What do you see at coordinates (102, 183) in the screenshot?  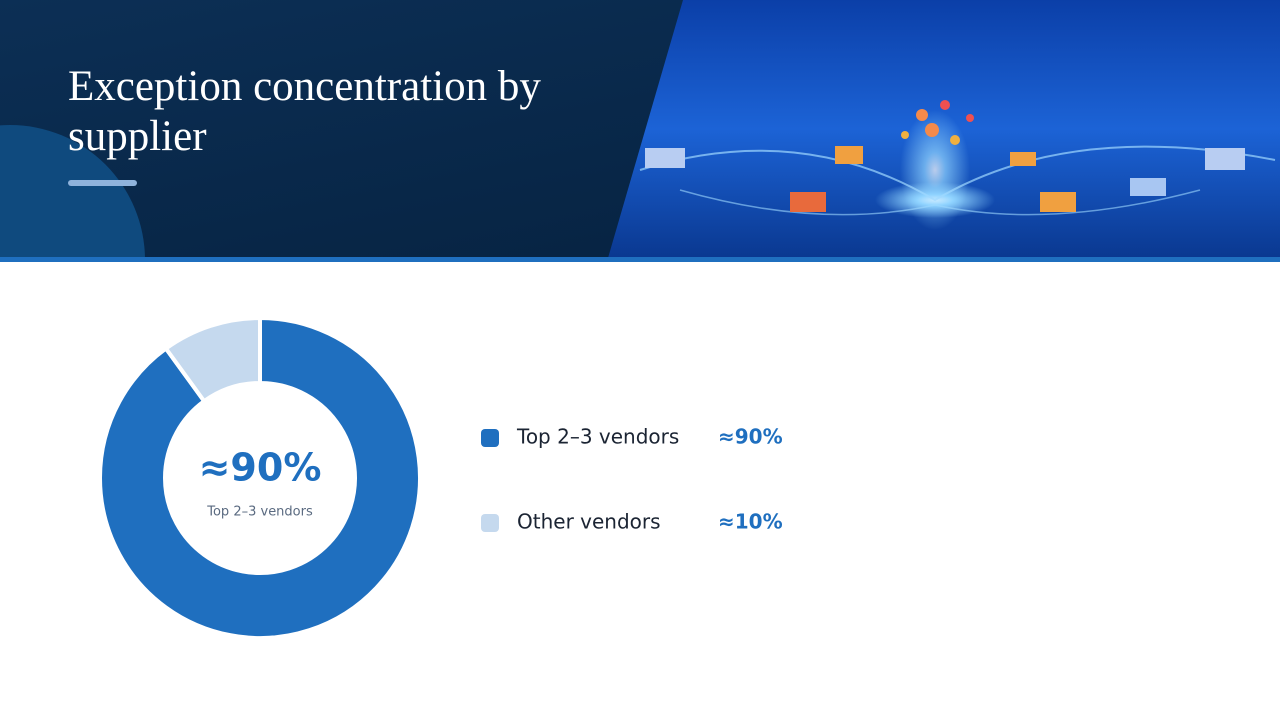 I see `title-accent` at bounding box center [102, 183].